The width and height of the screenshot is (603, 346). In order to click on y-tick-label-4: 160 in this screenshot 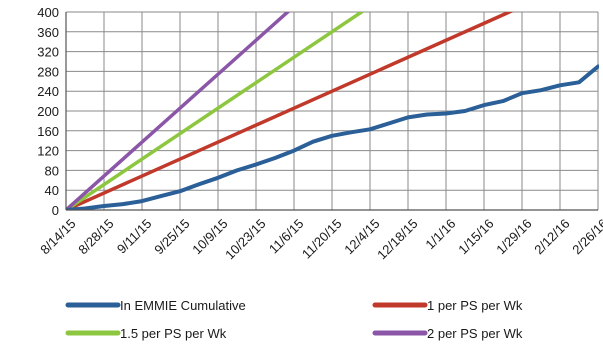, I will do `click(48, 131)`.